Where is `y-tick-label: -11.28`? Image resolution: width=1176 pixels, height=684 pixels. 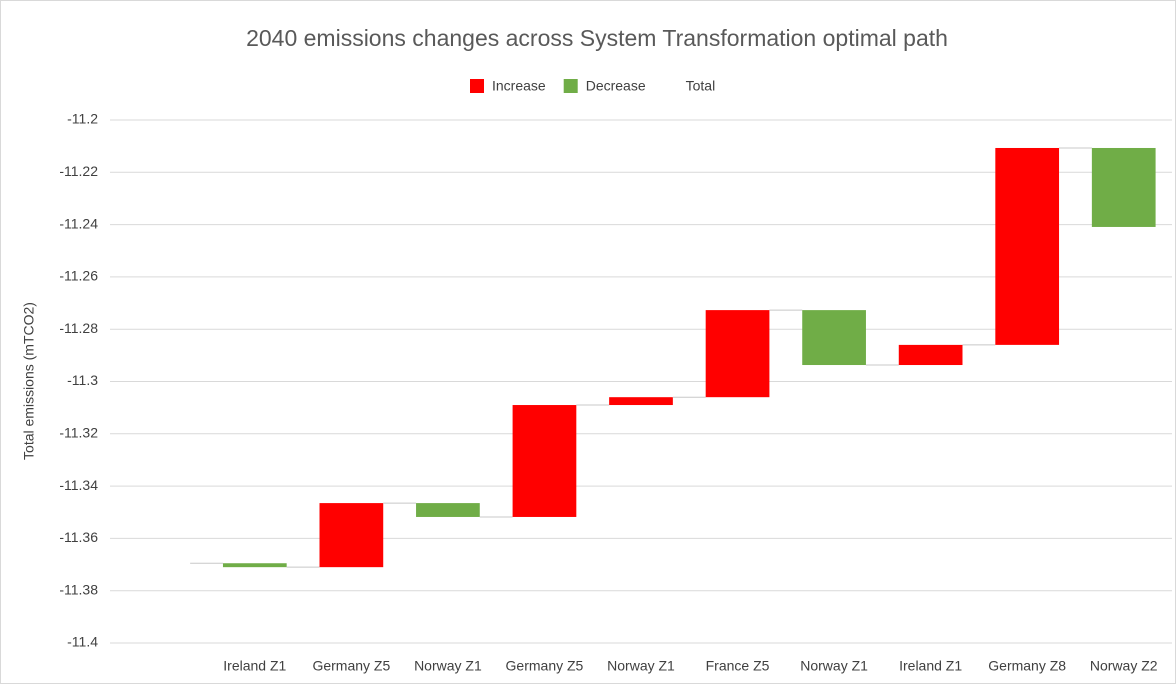
y-tick-label: -11.28 is located at coordinates (78, 328).